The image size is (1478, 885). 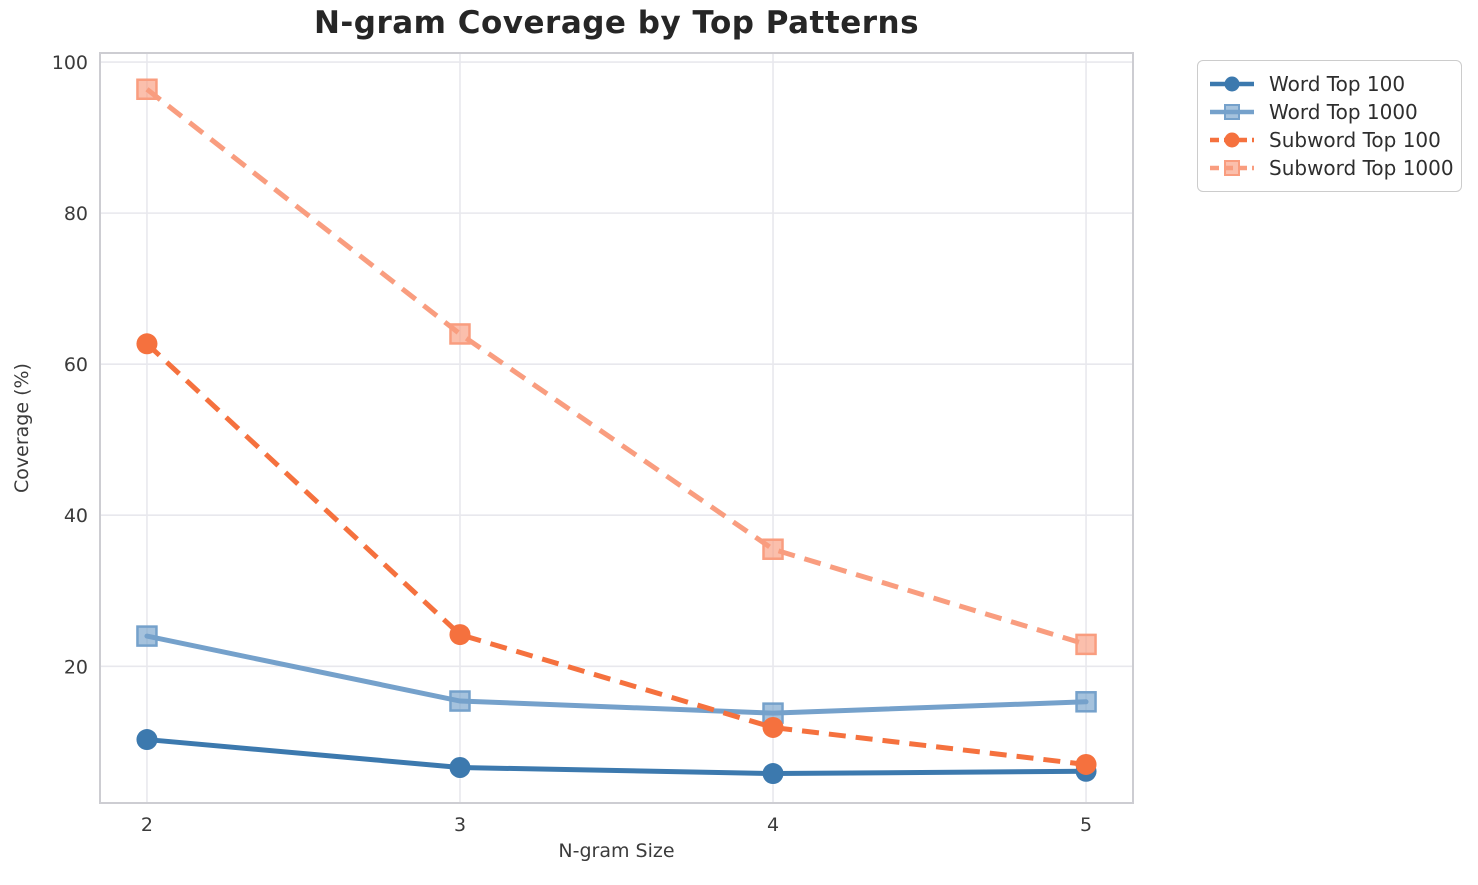 What do you see at coordinates (22, 428) in the screenshot?
I see `y-axis-label: Coverage (%)` at bounding box center [22, 428].